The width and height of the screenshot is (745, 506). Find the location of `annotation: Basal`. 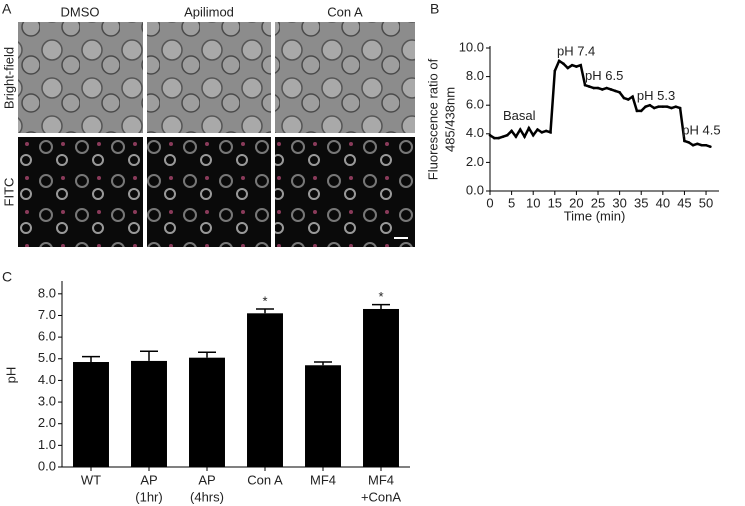

annotation: Basal is located at coordinates (519, 115).